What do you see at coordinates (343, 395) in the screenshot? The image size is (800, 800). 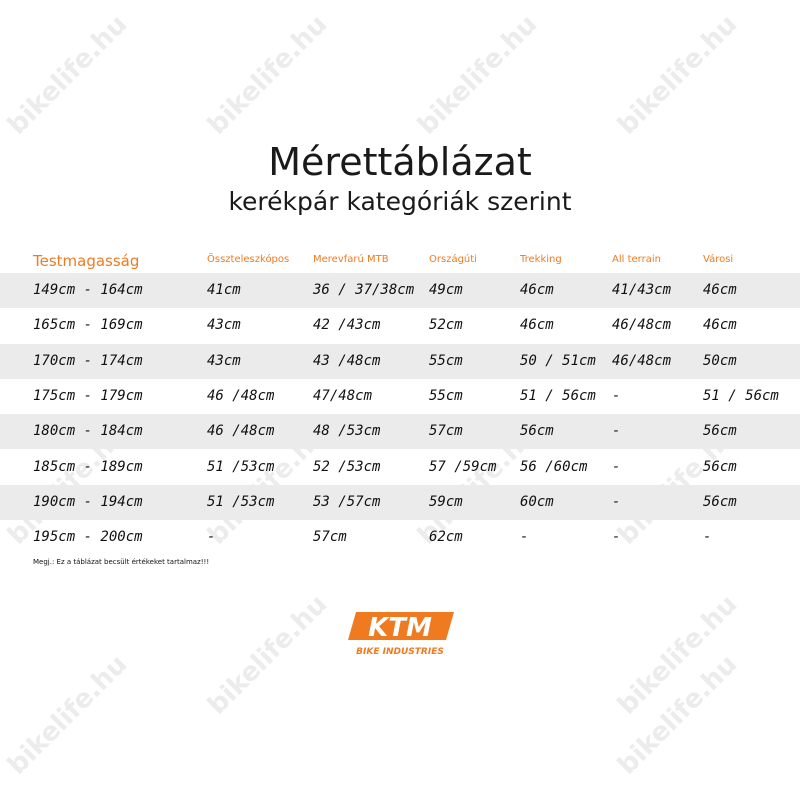 I see `table-cell: 47/48cm` at bounding box center [343, 395].